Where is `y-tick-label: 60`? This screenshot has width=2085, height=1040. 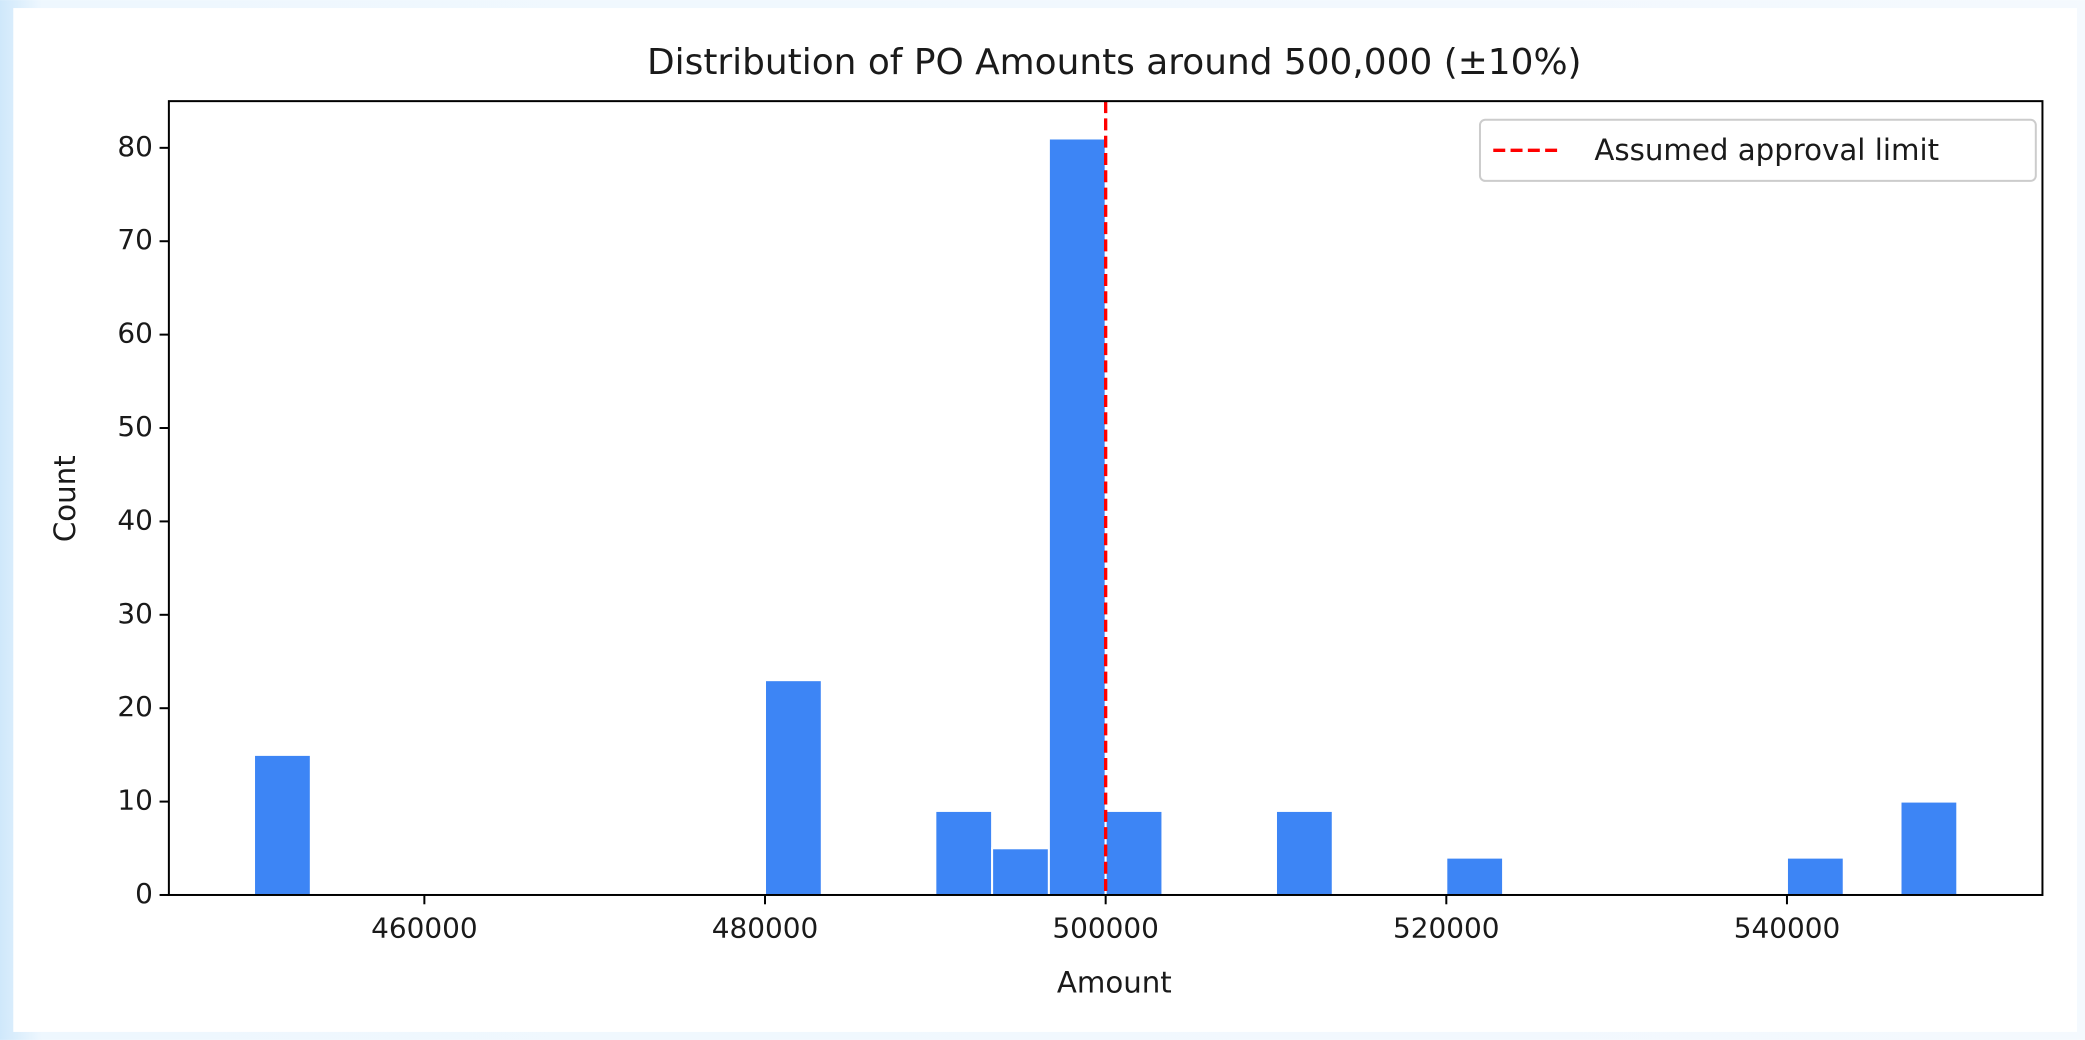
y-tick-label: 60 is located at coordinates (135, 333).